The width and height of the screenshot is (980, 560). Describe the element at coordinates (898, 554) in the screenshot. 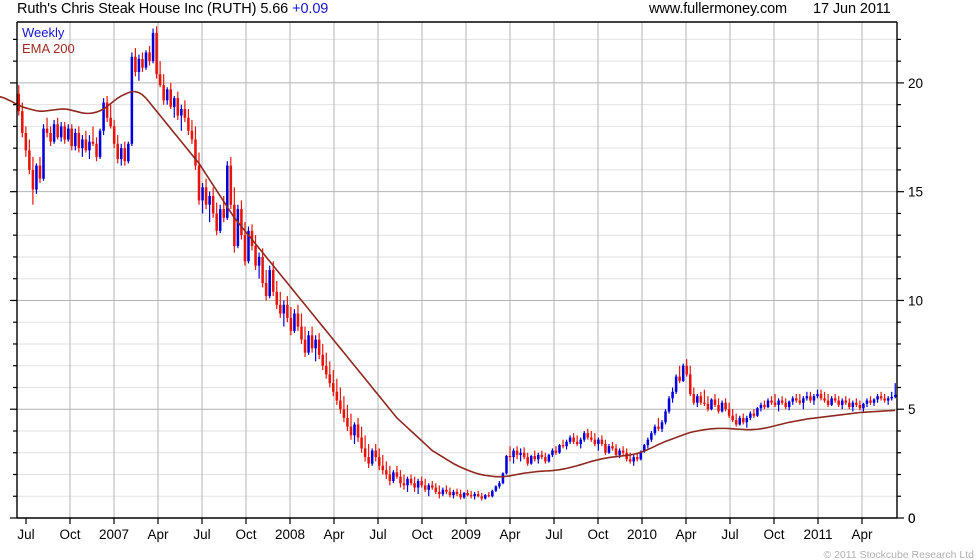

I see `copyright-notice: © 2011 Stockcube Research Ltd` at that location.